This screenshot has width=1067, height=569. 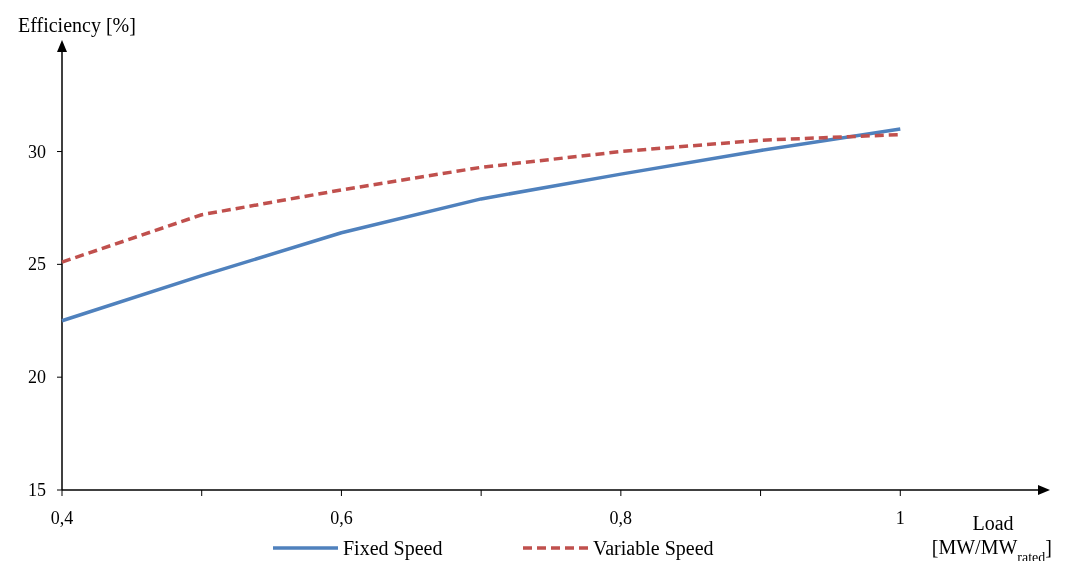 I want to click on y-tick-label: 15, so click(x=37, y=490).